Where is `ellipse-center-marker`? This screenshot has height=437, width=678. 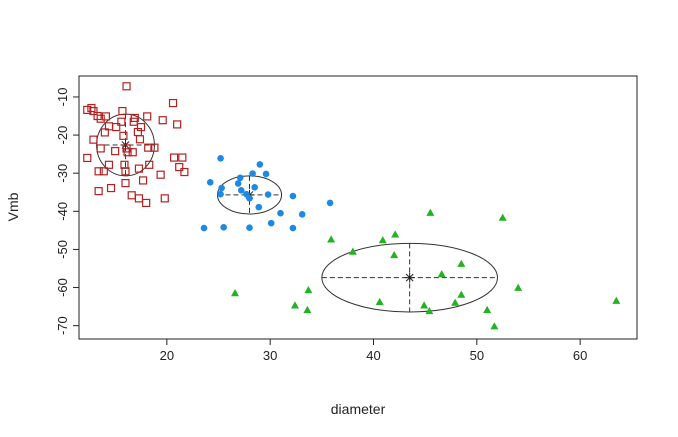 ellipse-center-marker is located at coordinates (409, 277).